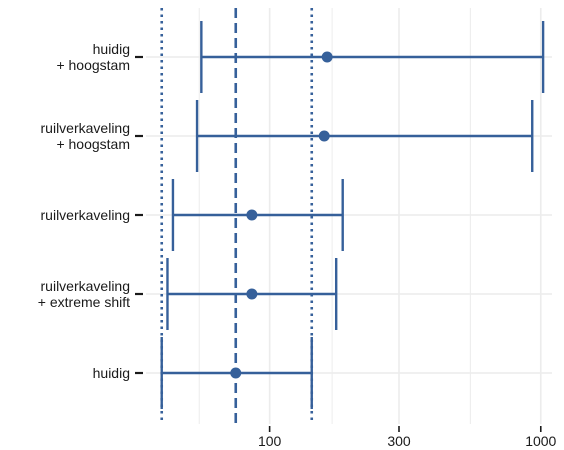  What do you see at coordinates (540, 441) in the screenshot?
I see `x-tick-label: 1000` at bounding box center [540, 441].